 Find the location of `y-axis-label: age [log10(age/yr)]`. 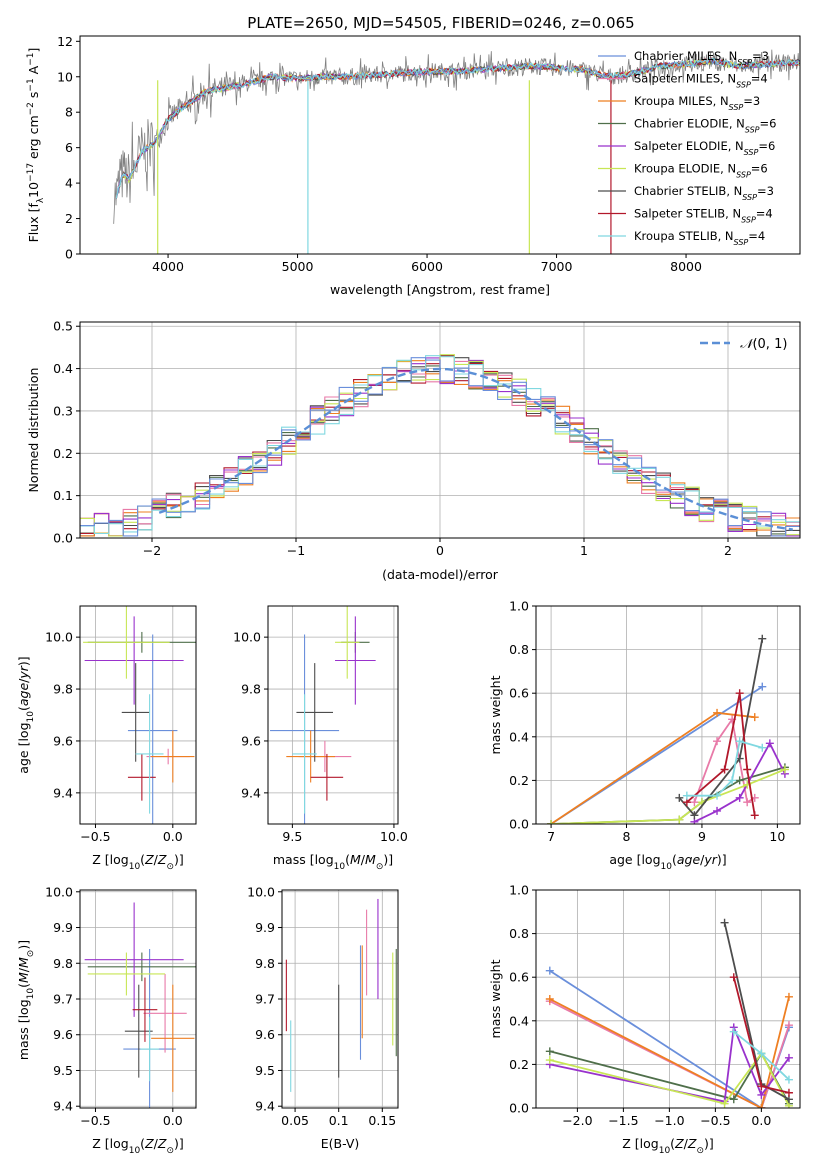

y-axis-label: age [log10(age/yr)] is located at coordinates (26, 714).